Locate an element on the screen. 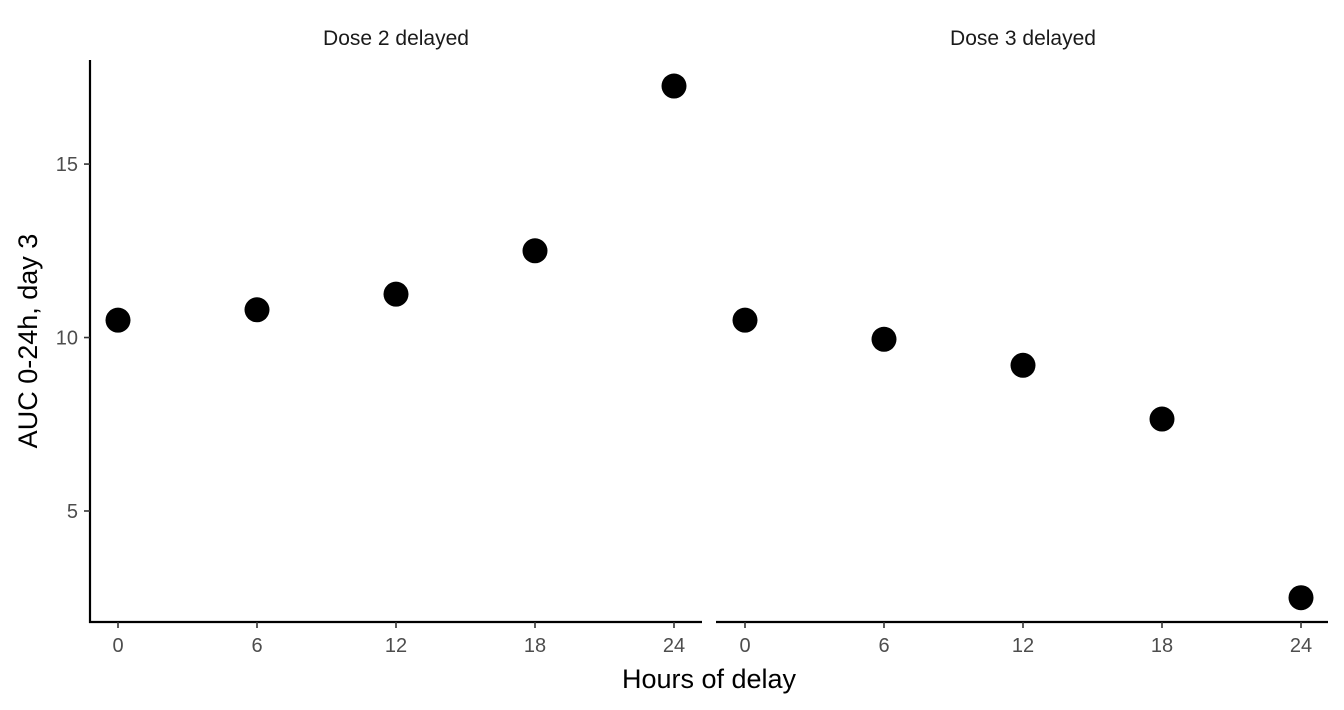 The image size is (1344, 710). y-tick-label-10: 10 is located at coordinates (67, 339).